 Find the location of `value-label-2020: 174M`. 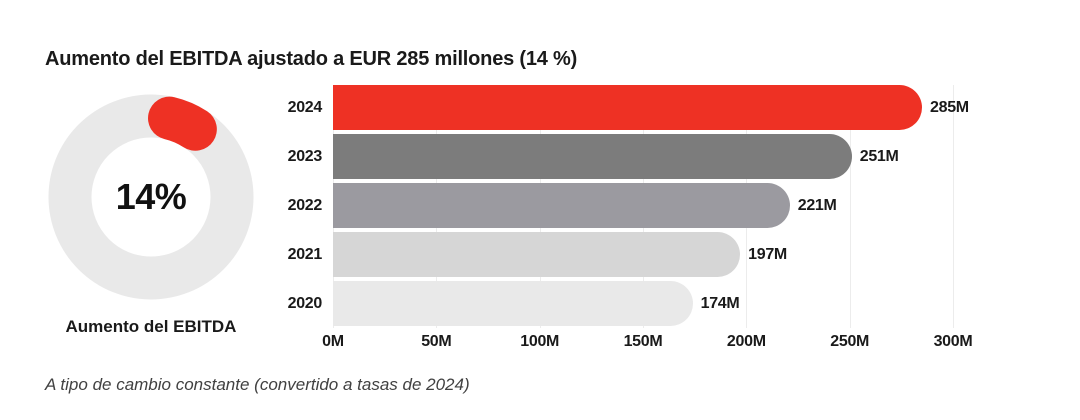

value-label-2020: 174M is located at coordinates (720, 303).